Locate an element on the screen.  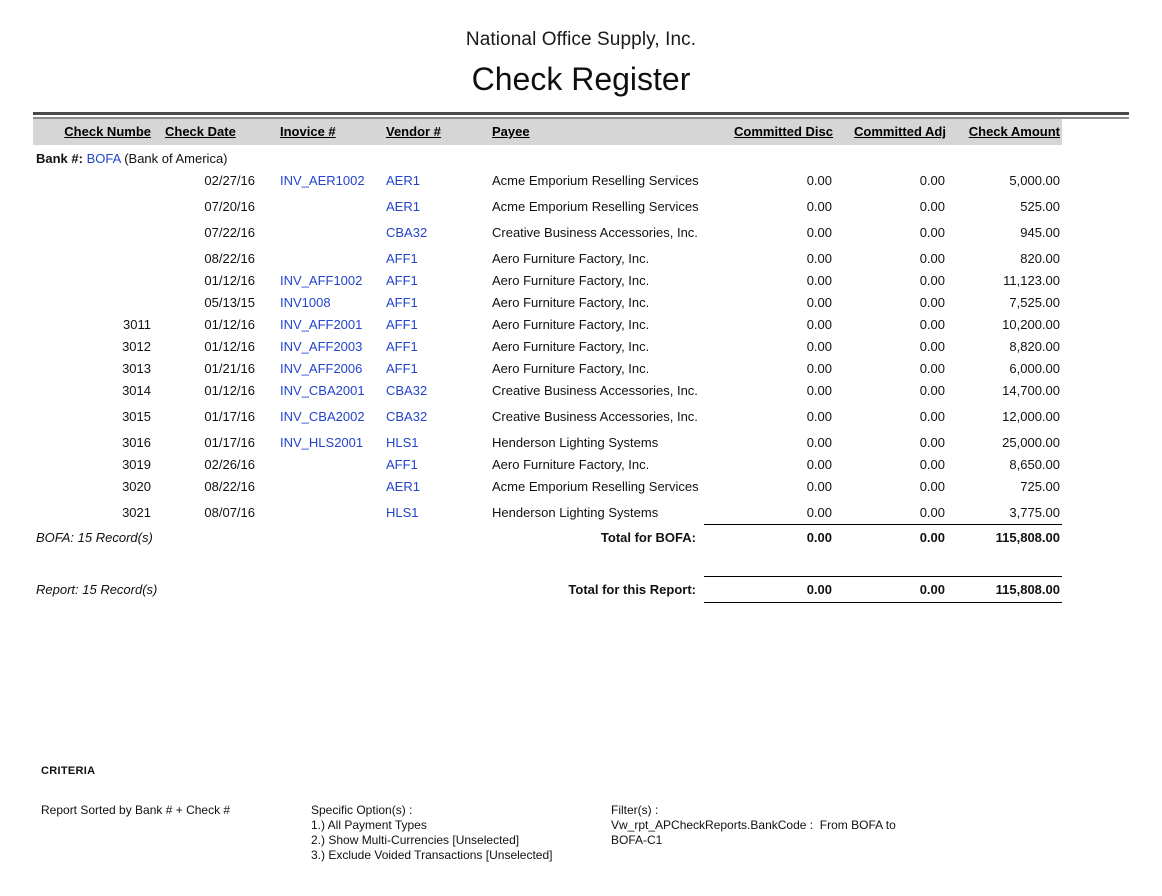
cell-check-amount: 14,700.00 is located at coordinates (1031, 390).